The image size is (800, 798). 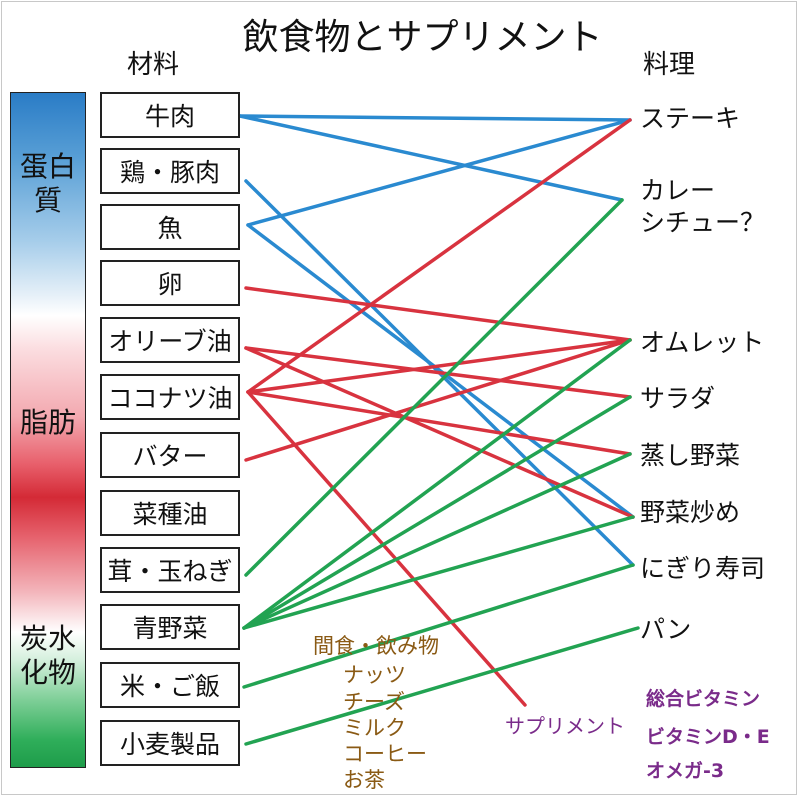 I want to click on ingredient-box: 青野菜, so click(x=170, y=627).